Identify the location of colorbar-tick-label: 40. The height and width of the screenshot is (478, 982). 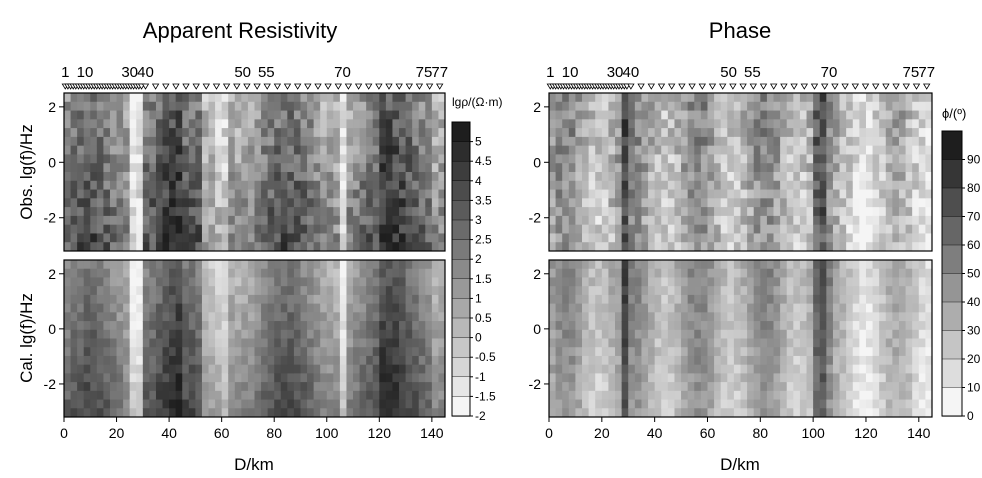
(974, 302).